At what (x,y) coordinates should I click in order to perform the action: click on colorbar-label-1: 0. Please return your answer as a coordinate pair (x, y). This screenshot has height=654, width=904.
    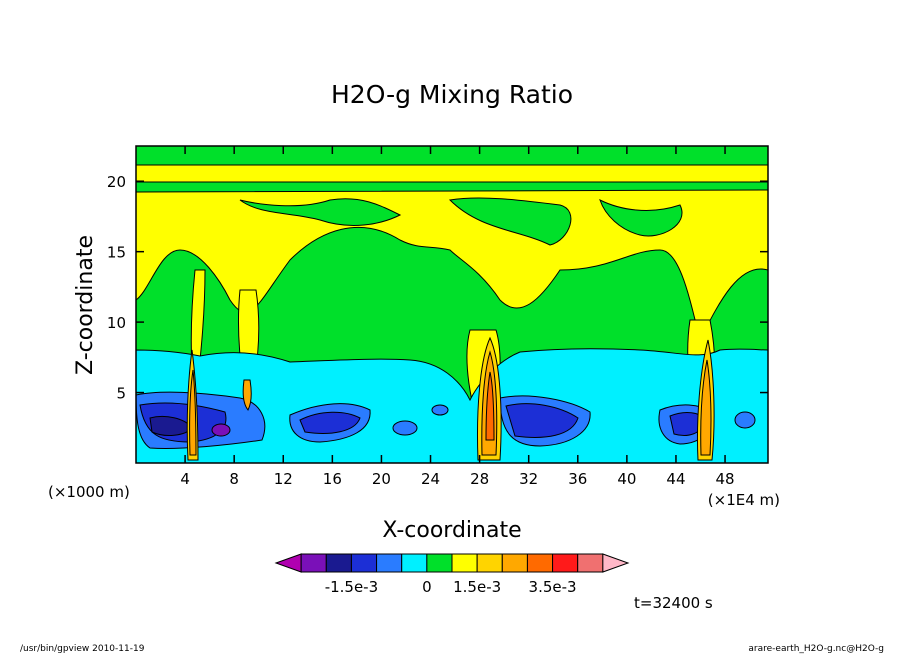
    Looking at the image, I should click on (427, 587).